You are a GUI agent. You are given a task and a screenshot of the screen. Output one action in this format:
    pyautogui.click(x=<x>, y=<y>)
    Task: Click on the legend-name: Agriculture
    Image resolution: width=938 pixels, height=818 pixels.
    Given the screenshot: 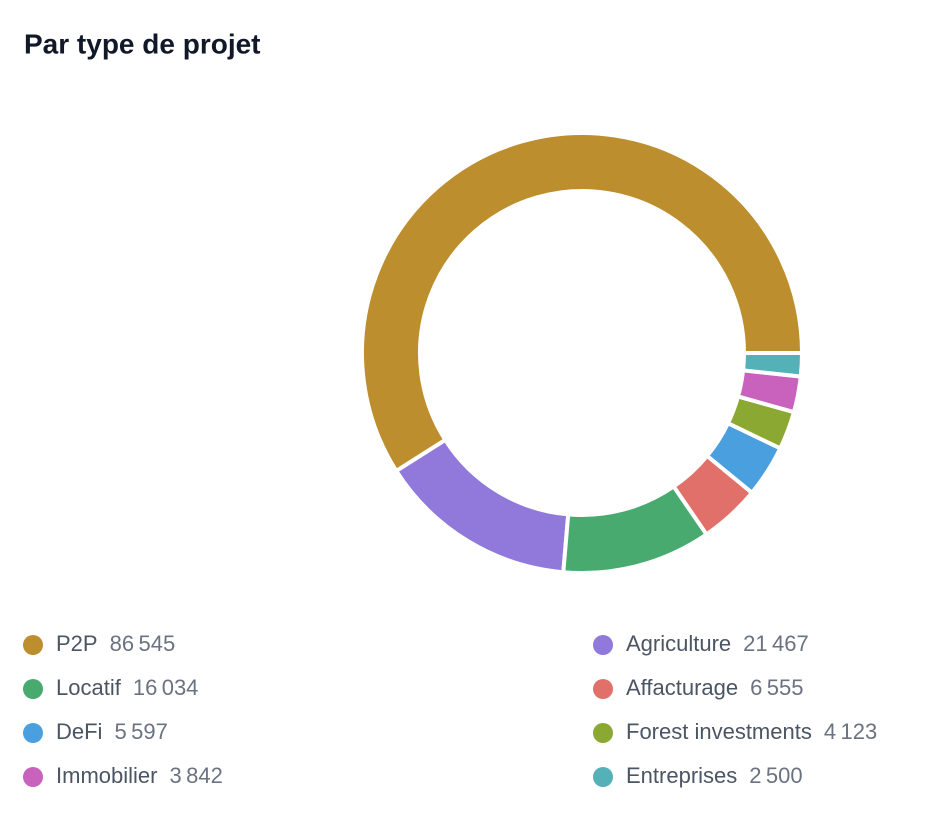 What is the action you would take?
    pyautogui.click(x=678, y=643)
    